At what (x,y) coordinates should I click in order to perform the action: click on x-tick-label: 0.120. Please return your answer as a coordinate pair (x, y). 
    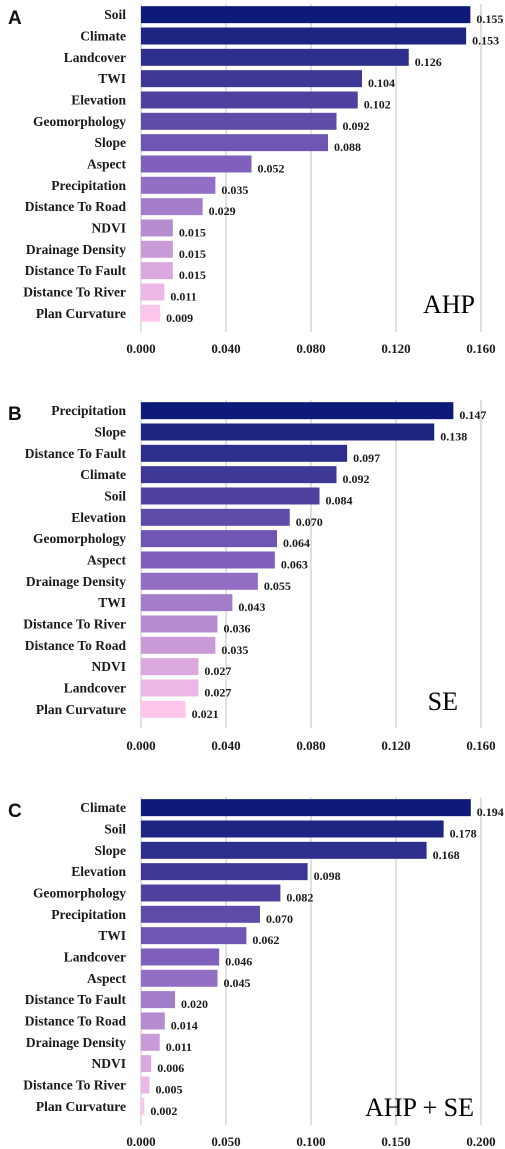
    Looking at the image, I should click on (395, 745).